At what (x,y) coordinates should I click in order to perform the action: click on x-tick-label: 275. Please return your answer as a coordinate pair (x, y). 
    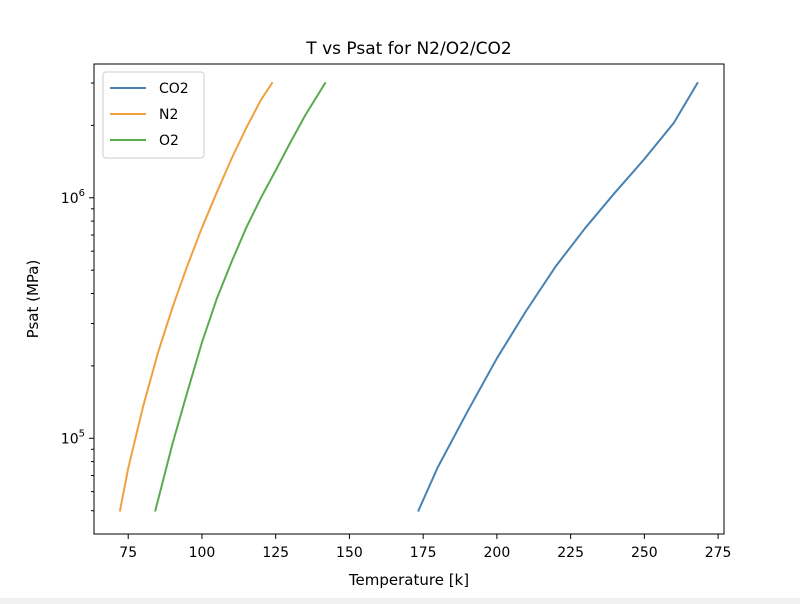
    Looking at the image, I should click on (718, 553).